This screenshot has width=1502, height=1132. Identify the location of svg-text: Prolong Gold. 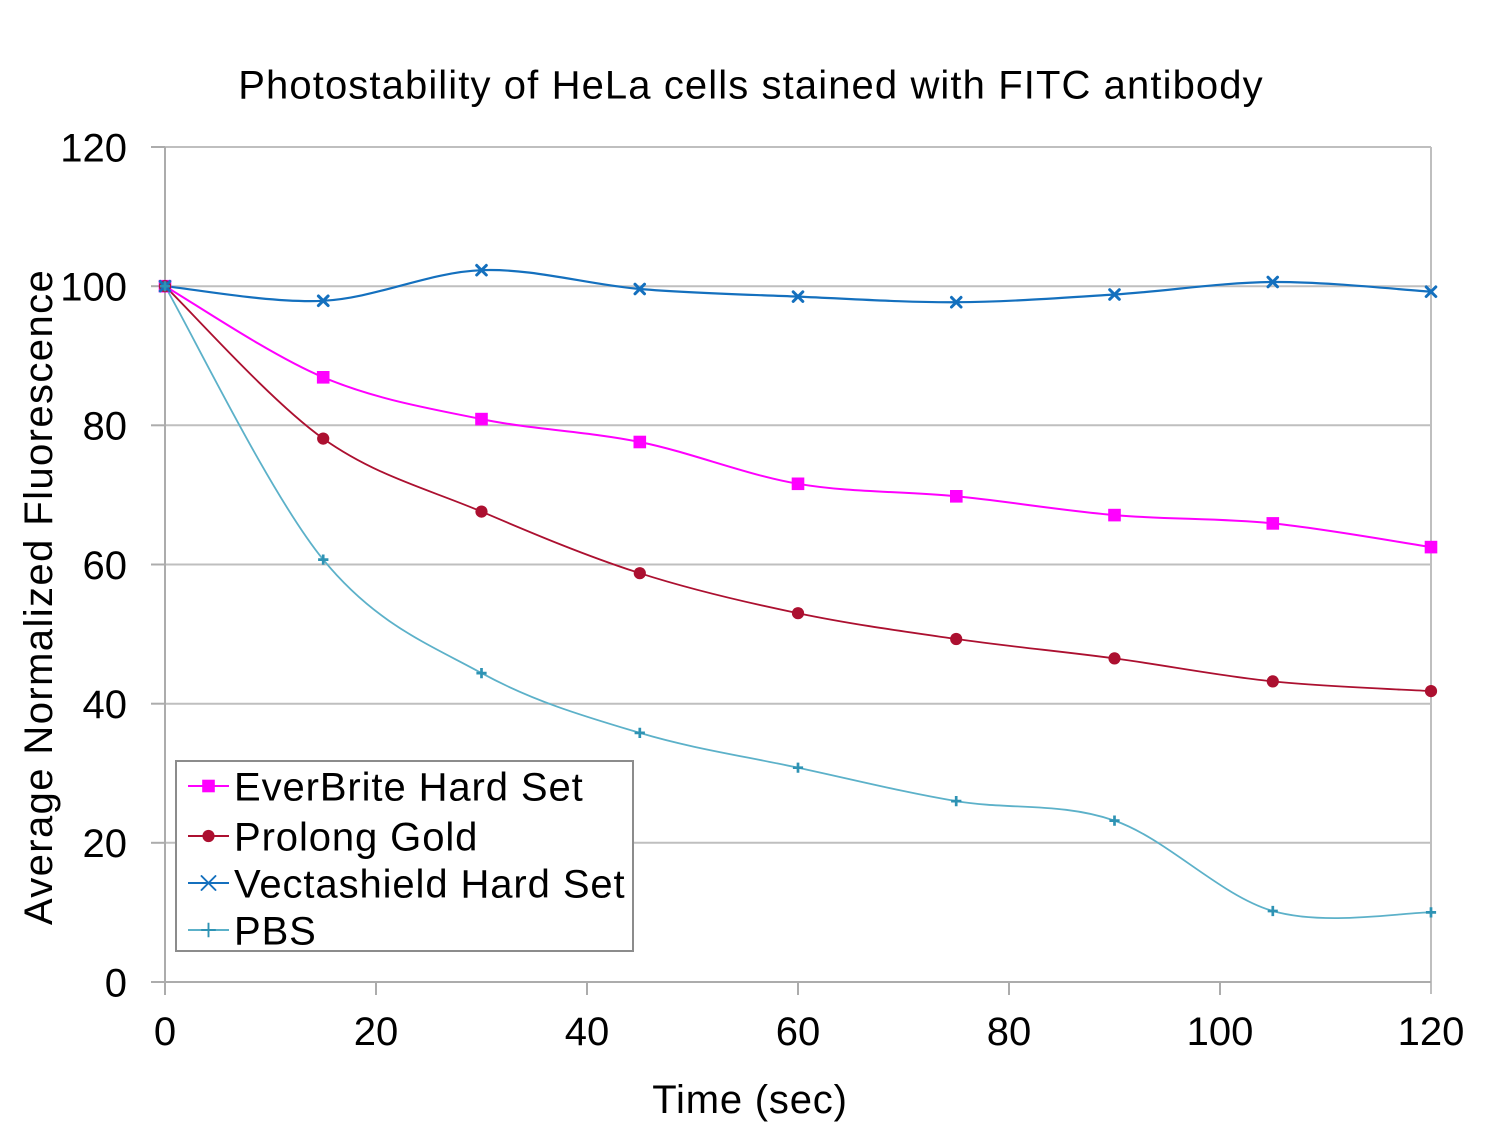
(356, 837).